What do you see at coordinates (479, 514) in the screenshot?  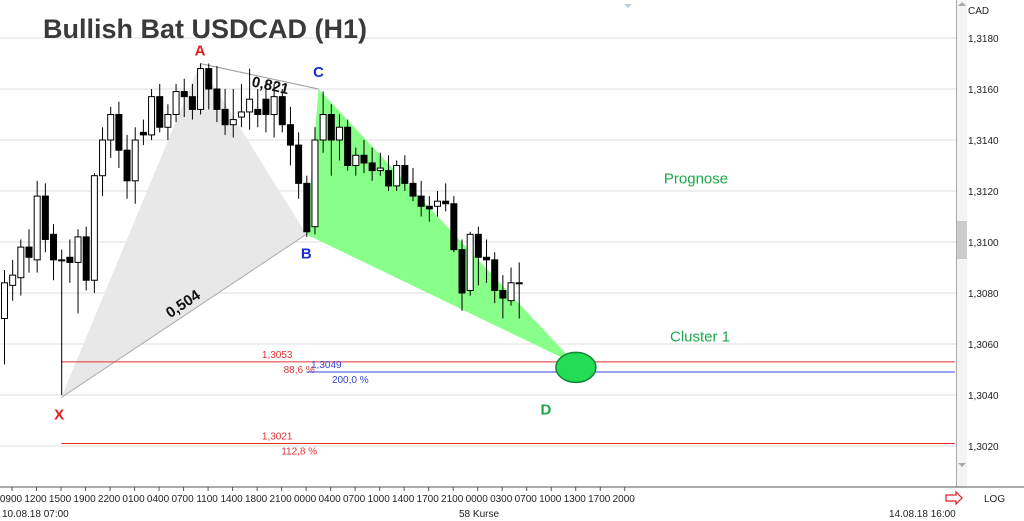 I see `bar-count-label: 58 Kurse` at bounding box center [479, 514].